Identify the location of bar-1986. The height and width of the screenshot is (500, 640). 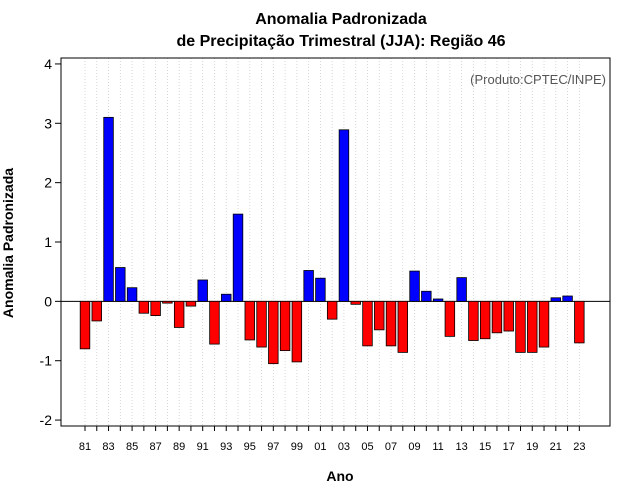
(144, 307).